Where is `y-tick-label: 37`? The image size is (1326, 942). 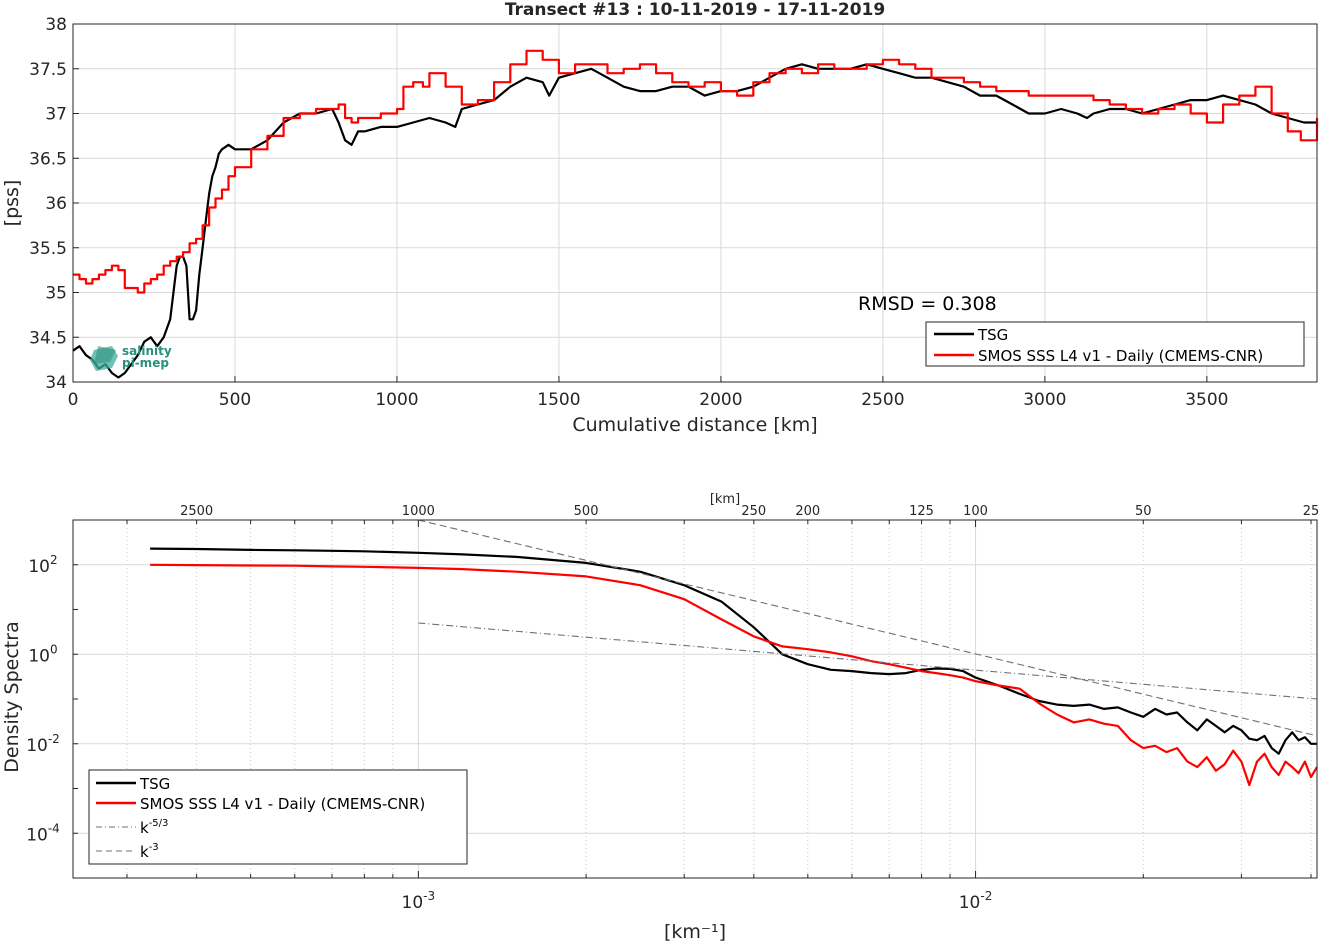 y-tick-label: 37 is located at coordinates (56, 115).